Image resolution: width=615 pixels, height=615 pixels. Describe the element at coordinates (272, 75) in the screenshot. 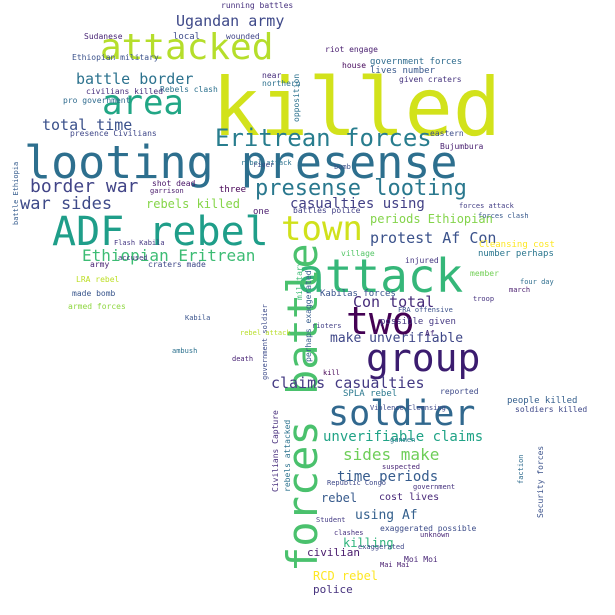

I see `word-near: near` at that location.